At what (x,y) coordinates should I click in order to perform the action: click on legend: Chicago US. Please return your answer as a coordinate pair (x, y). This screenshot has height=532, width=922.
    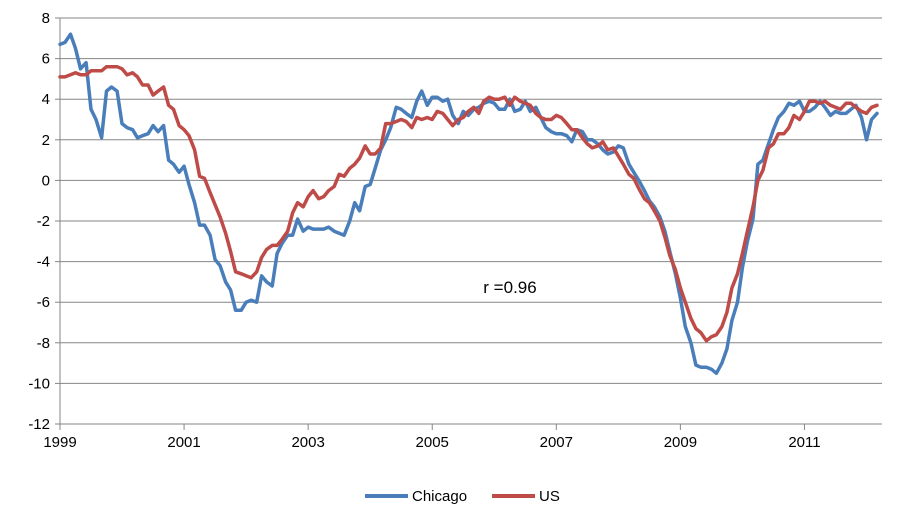
    Looking at the image, I should click on (462, 496).